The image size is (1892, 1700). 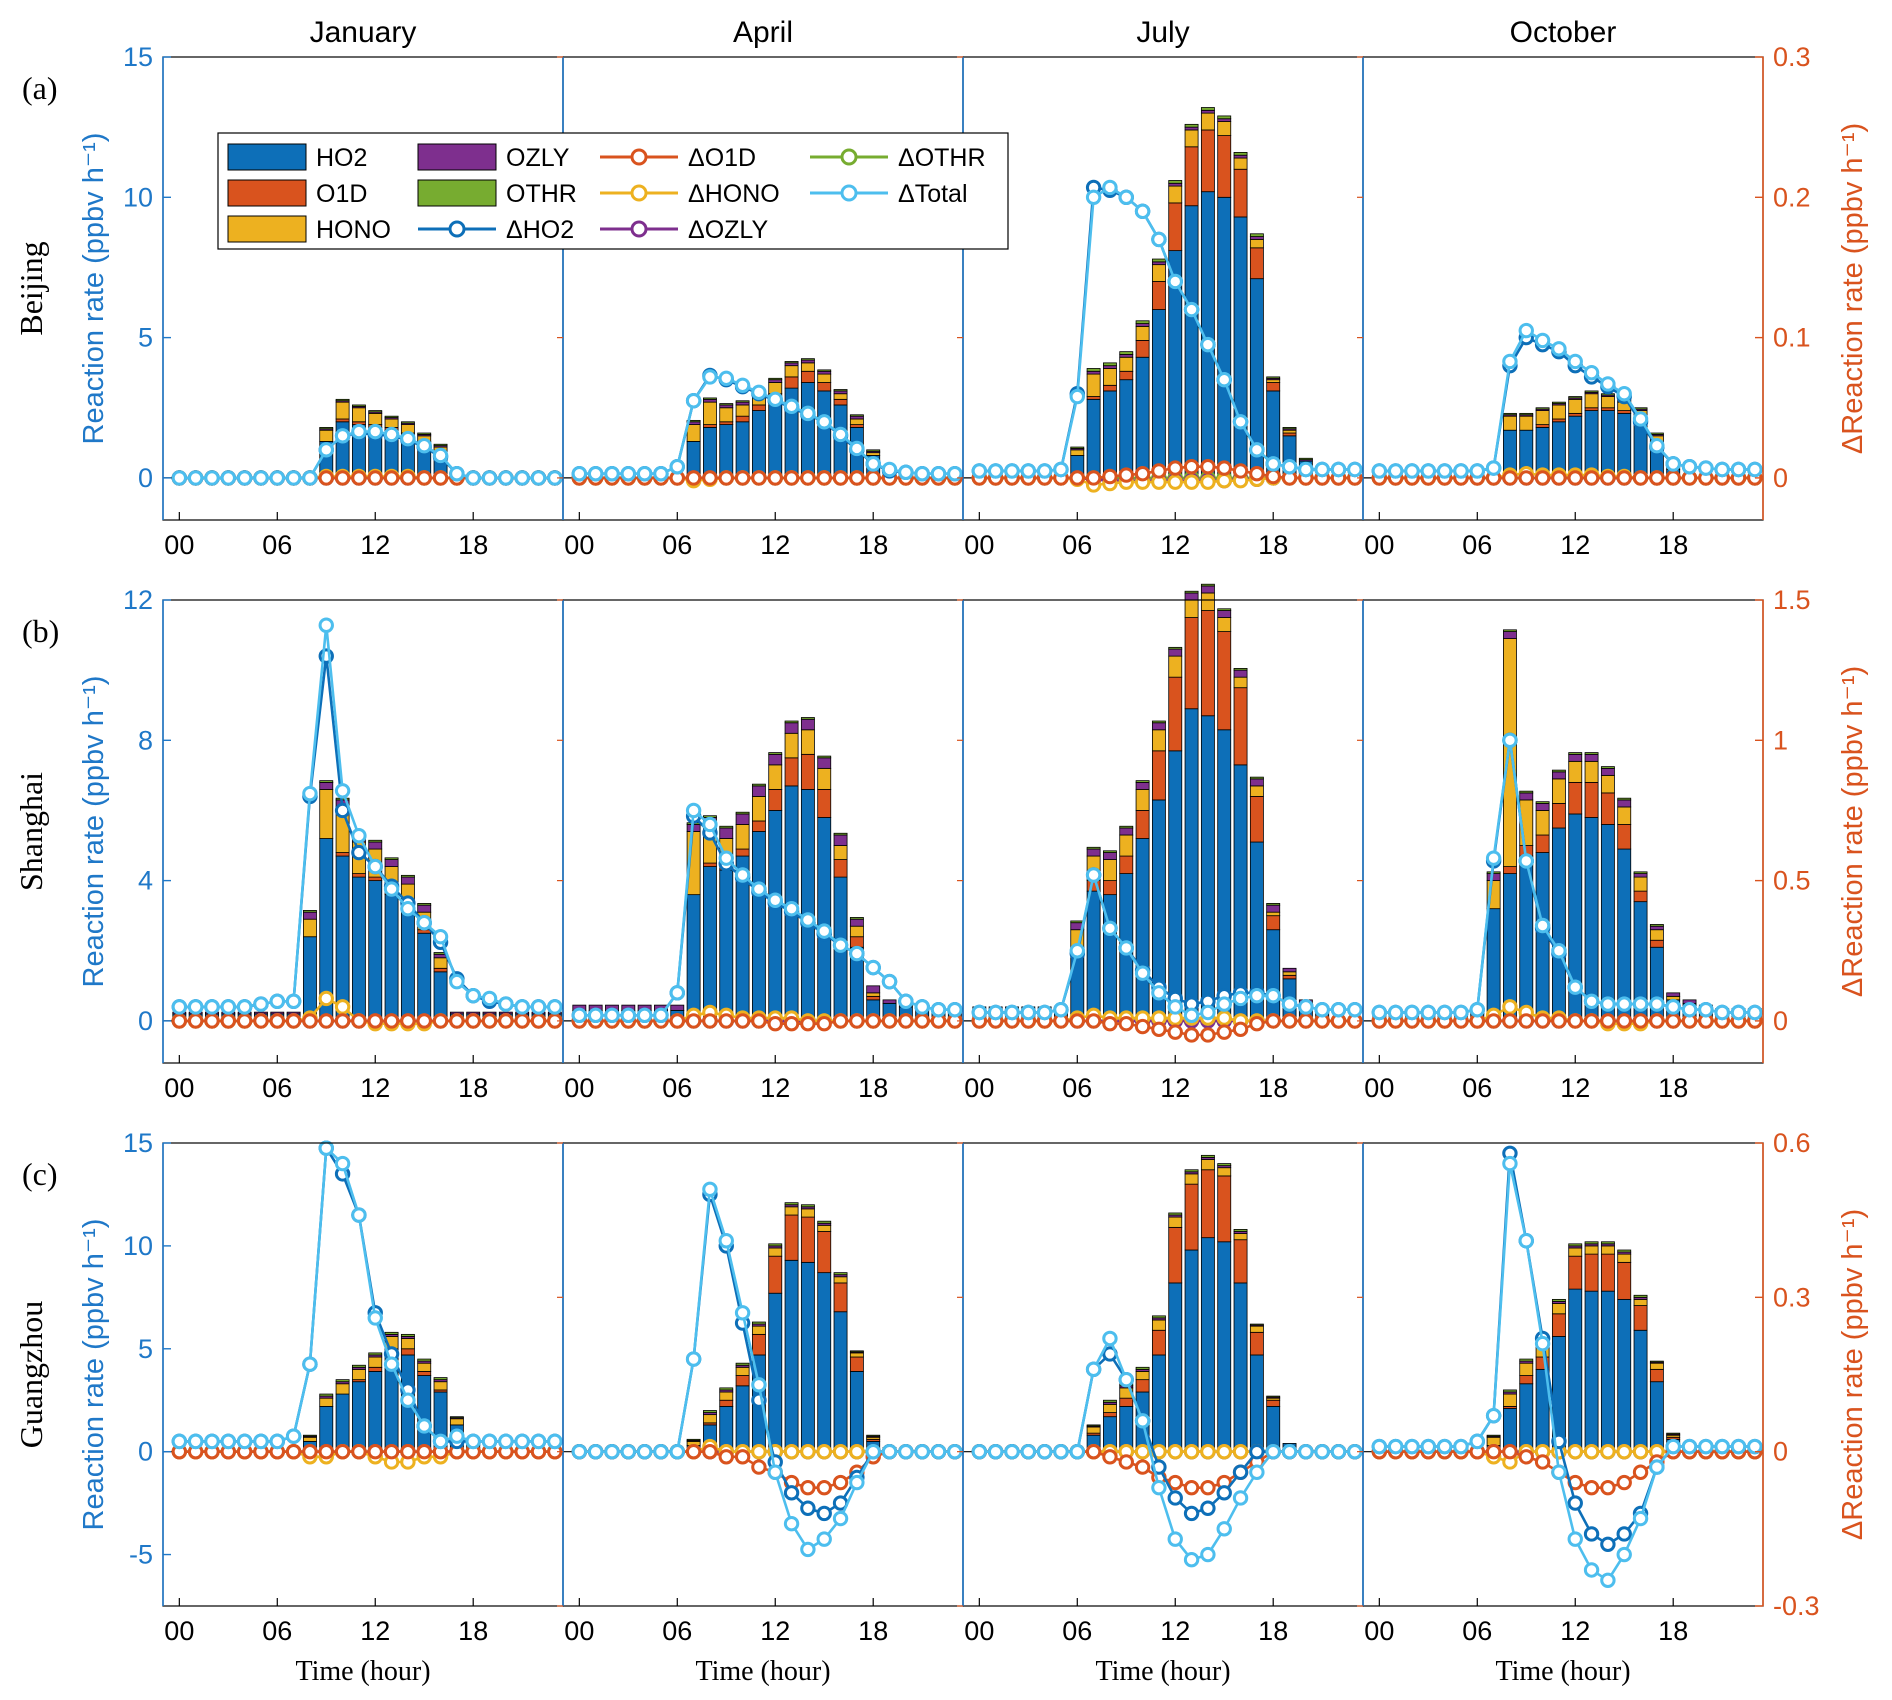 What do you see at coordinates (1191, 1451) in the screenshot?
I see `marker-dhono` at bounding box center [1191, 1451].